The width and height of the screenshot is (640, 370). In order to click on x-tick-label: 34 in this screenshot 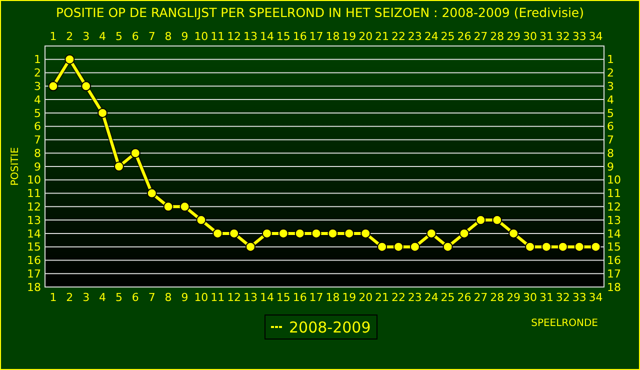, I will do `click(595, 36)`.